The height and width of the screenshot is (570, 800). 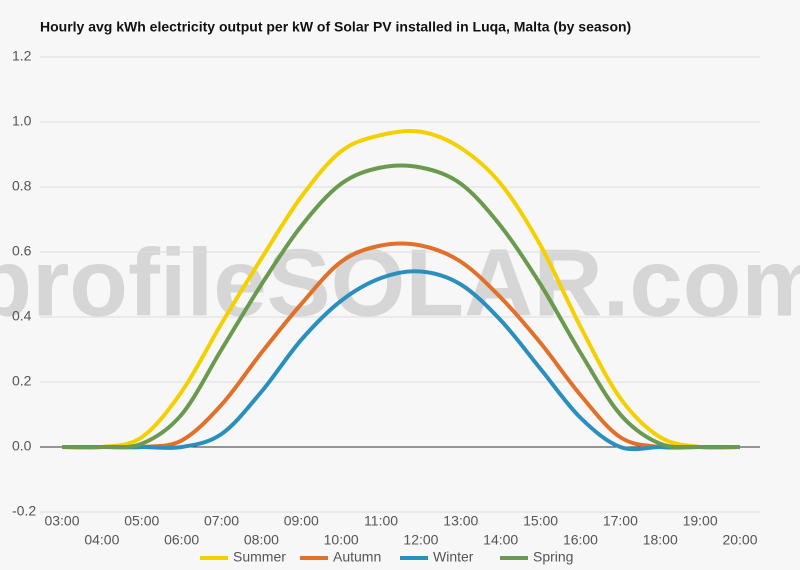 What do you see at coordinates (141, 521) in the screenshot?
I see `x-tick-label: 05:00` at bounding box center [141, 521].